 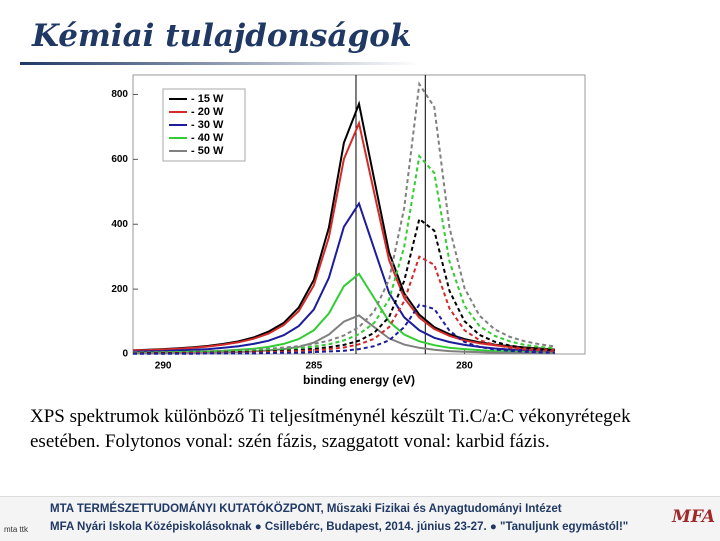 I want to click on y-tick-label: 400, so click(x=119, y=224).